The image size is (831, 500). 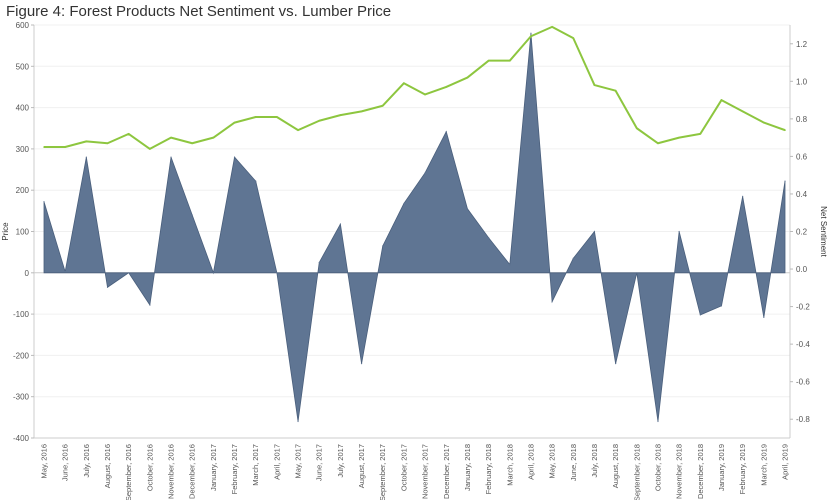 I want to click on x-tick-label: April, 2017, so click(x=276, y=462).